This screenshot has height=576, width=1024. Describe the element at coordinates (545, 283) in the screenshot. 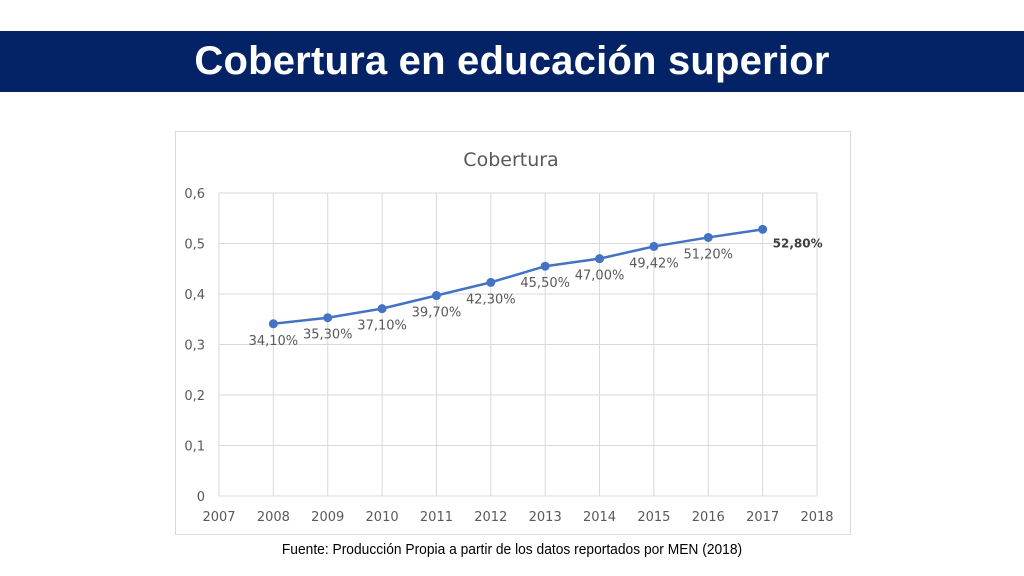

I see `data-label-2013: 45,50%` at that location.